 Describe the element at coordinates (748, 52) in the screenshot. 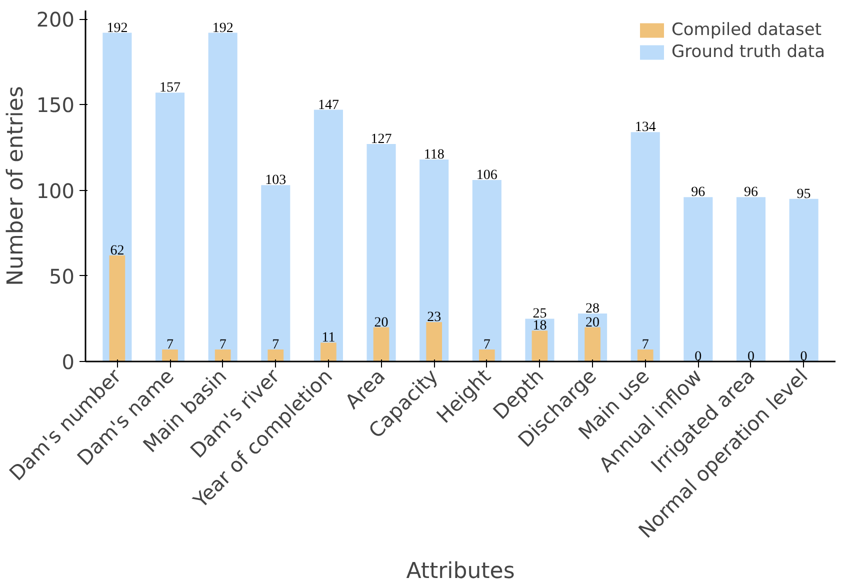

I see `legend-label: Ground truth data` at that location.